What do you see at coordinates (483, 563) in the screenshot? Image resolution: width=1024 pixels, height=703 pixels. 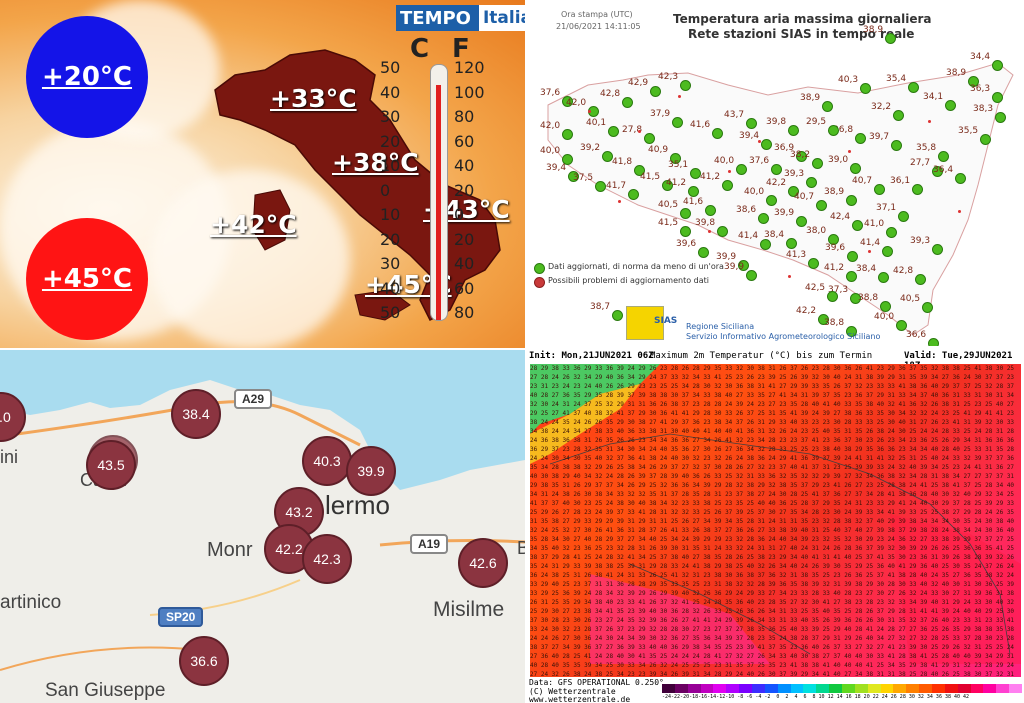 I see `temp-bubble: 42.6` at bounding box center [483, 563].